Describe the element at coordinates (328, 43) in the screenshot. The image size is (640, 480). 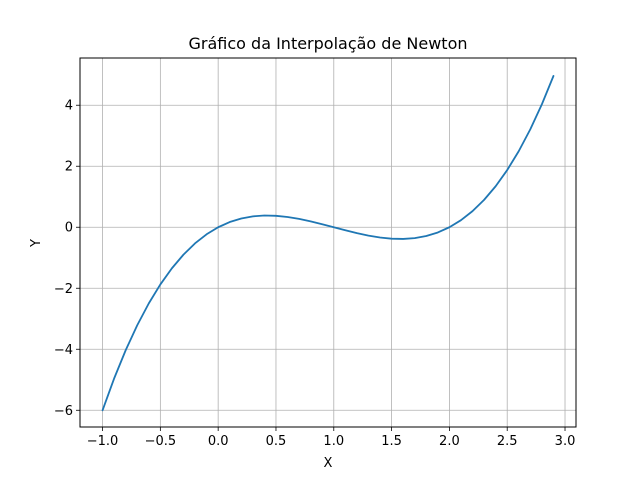
I see `chart-title: Gráfico da Interpolação de Newton` at that location.